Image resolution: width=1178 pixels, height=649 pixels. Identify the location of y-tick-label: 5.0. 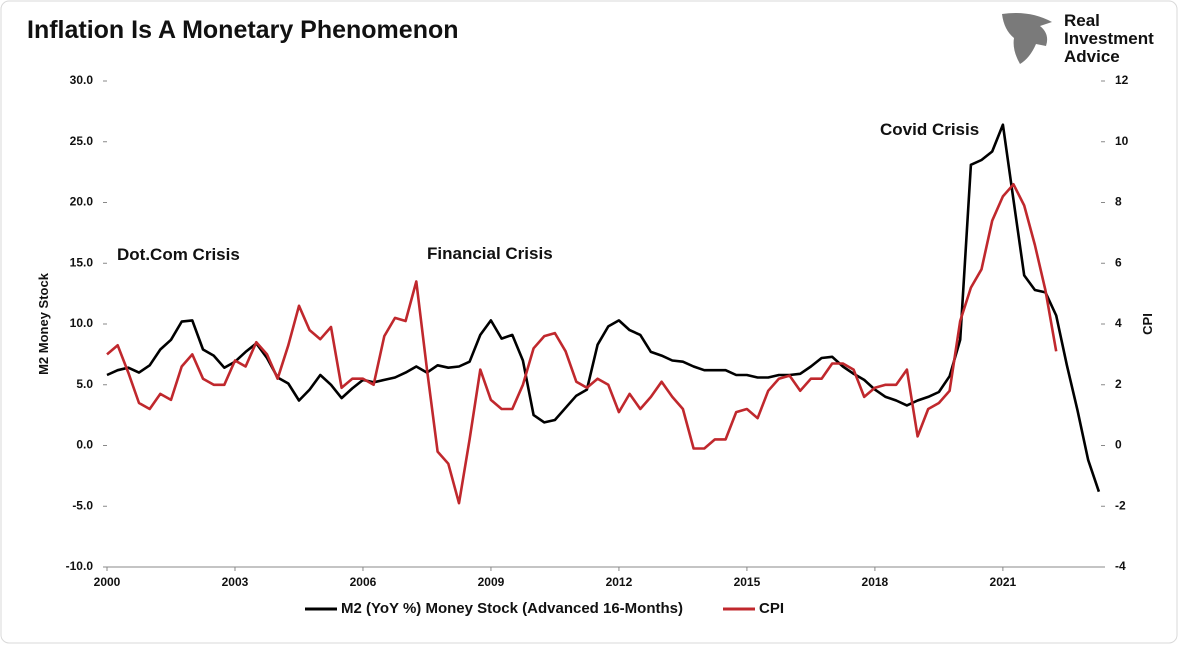
(84, 384).